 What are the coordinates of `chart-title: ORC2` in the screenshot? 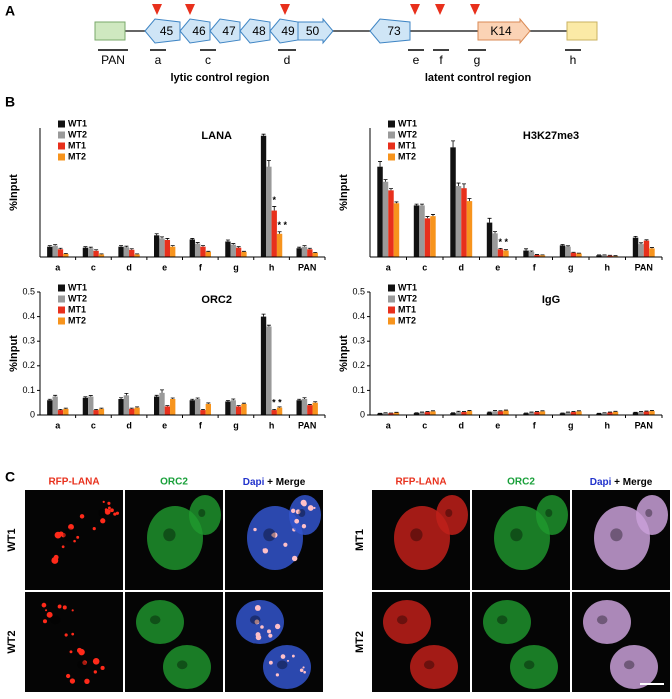 It's located at (216, 300).